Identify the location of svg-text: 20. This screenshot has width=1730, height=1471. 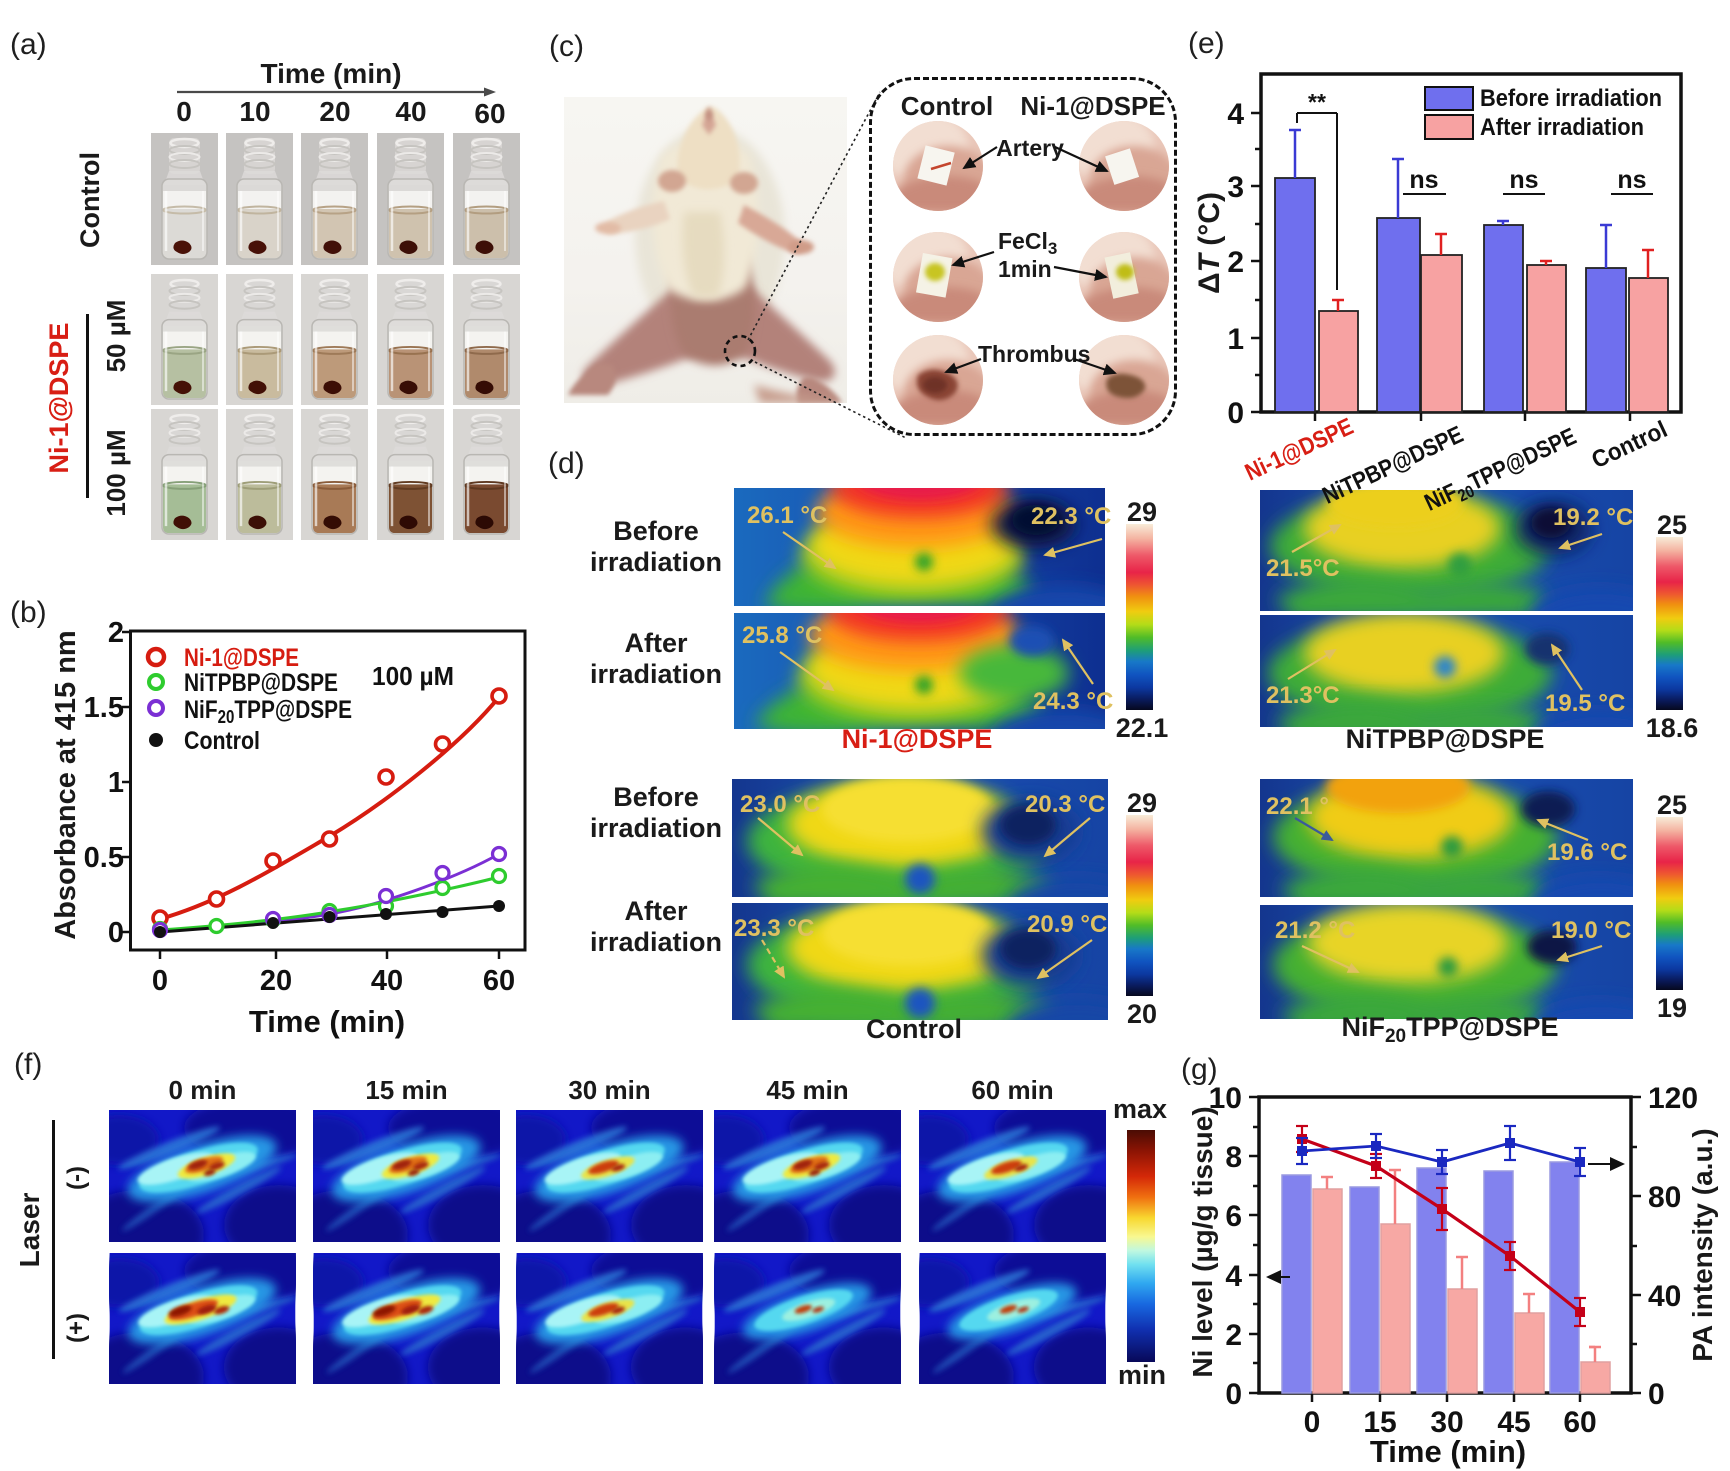
(276, 981).